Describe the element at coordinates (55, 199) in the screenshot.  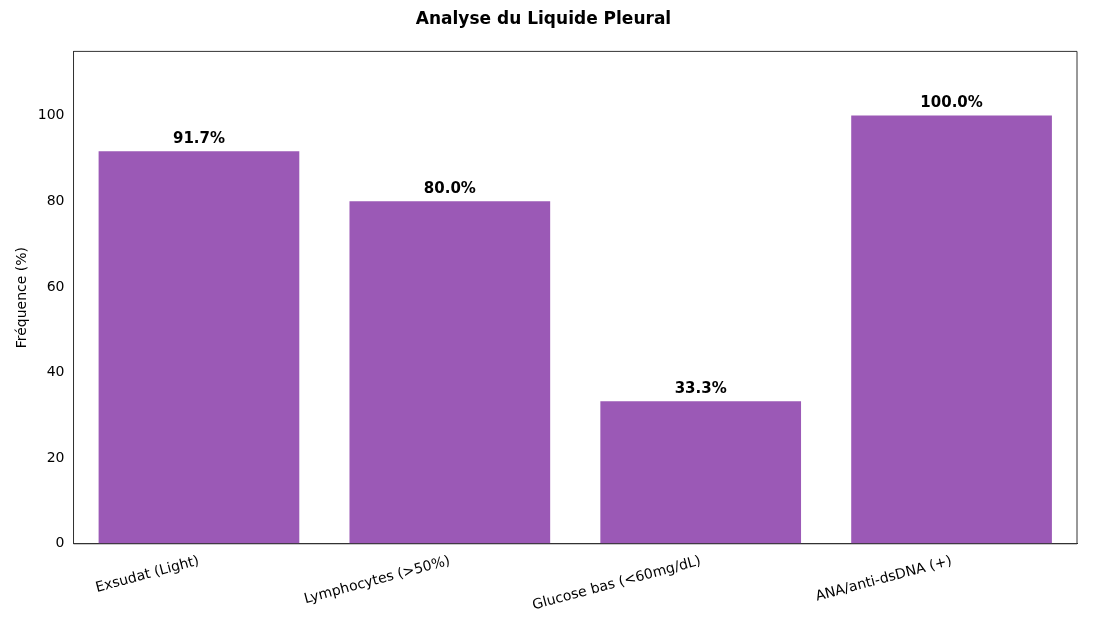
I see `y-tick-label: 80` at that location.